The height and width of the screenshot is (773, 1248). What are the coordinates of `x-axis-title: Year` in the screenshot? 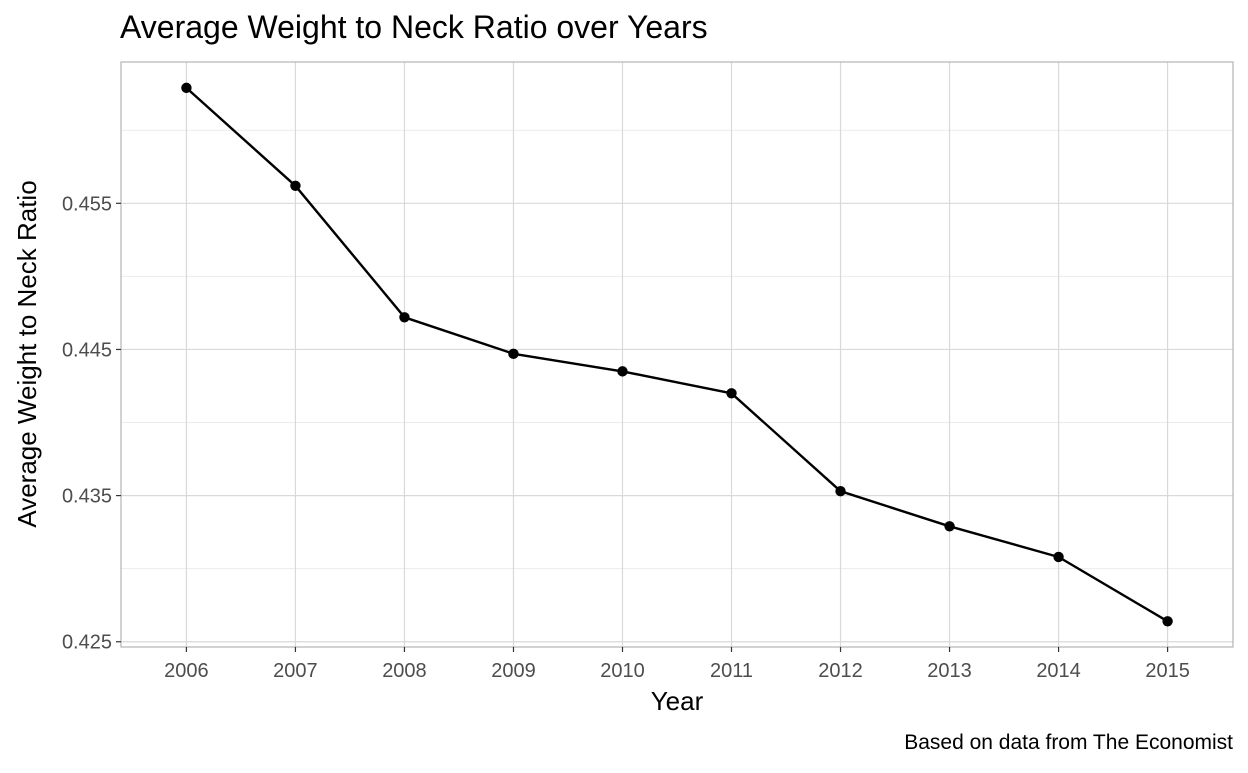 It's located at (677, 701).